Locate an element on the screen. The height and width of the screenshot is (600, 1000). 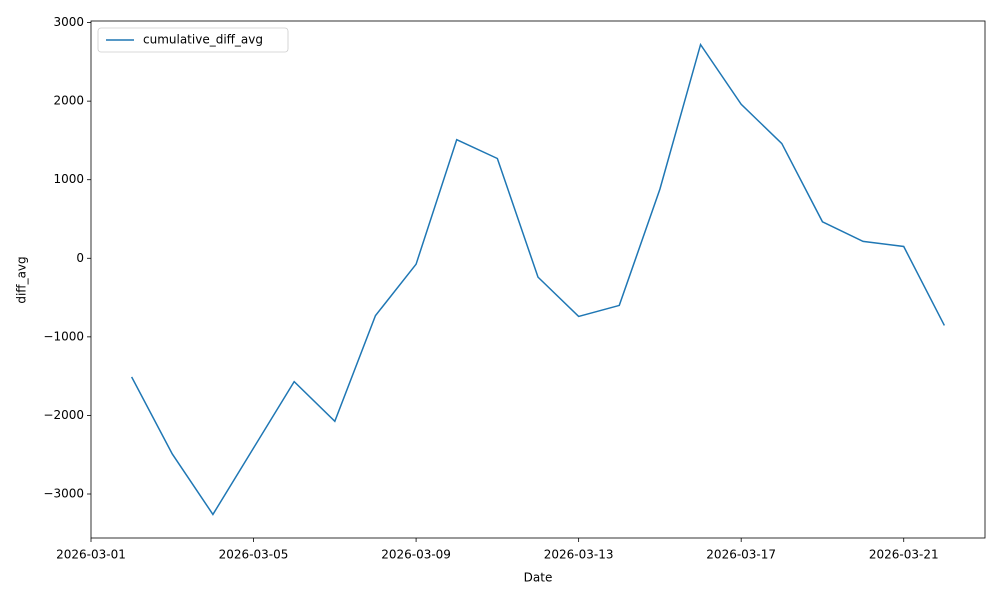
legend-label: cumulative_diff_avg is located at coordinates (203, 40).